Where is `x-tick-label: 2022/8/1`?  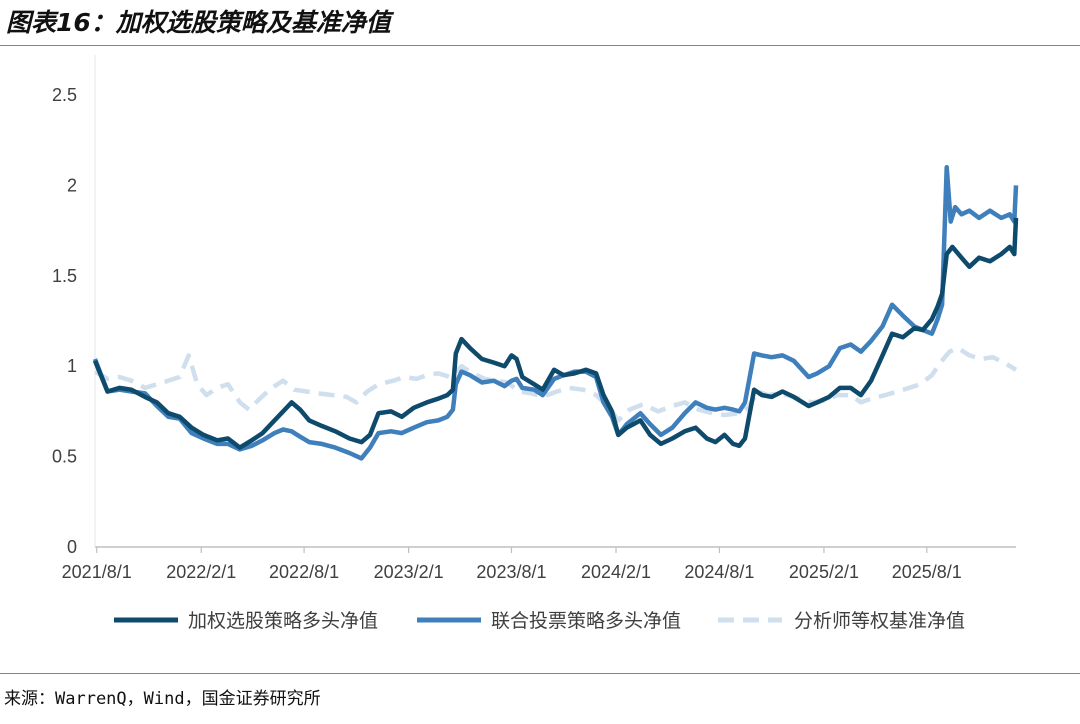
x-tick-label: 2022/8/1 is located at coordinates (304, 572).